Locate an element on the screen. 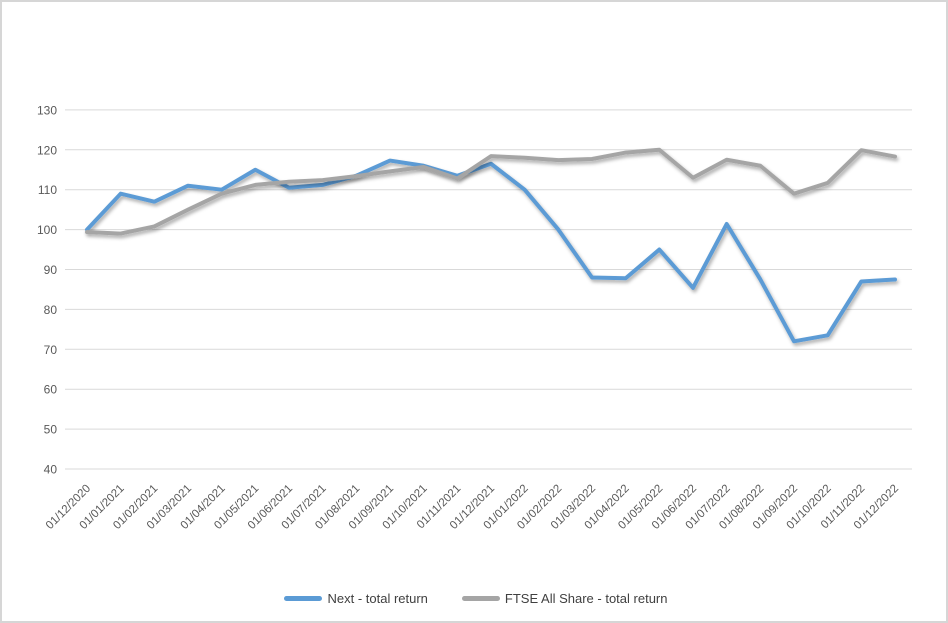 The height and width of the screenshot is (623, 948). next-series-swatch is located at coordinates (303, 598).